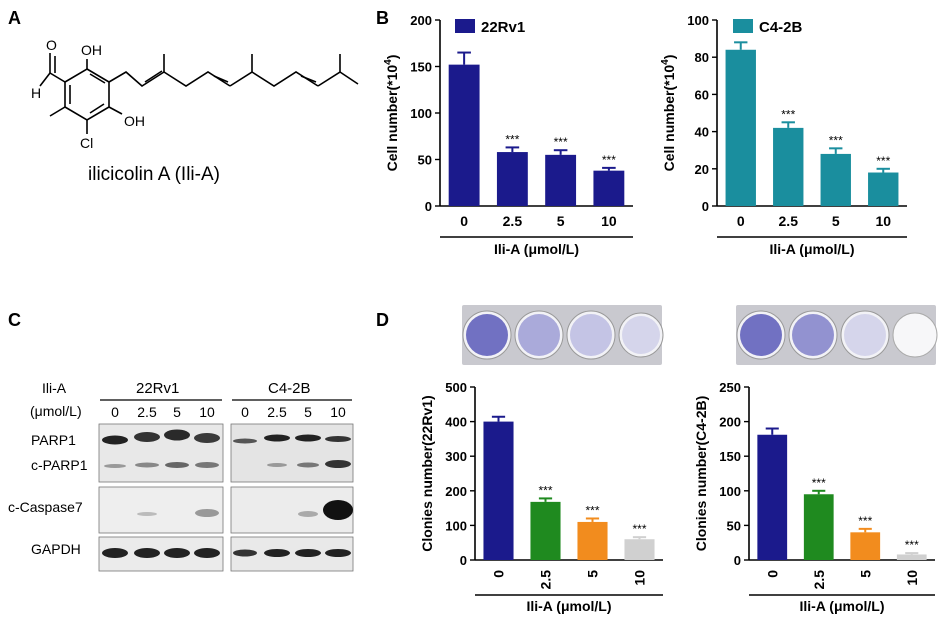 This screenshot has height=620, width=941. What do you see at coordinates (56, 549) in the screenshot?
I see `band-label-gapdh: GAPDH` at bounding box center [56, 549].